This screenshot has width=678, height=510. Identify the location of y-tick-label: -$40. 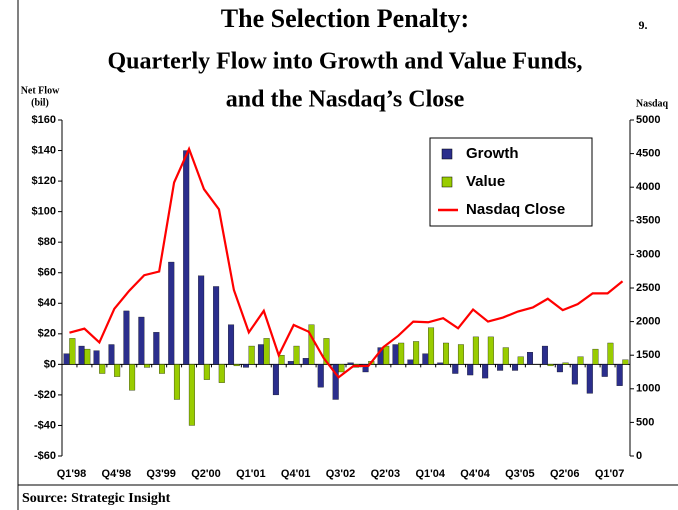
(45, 425).